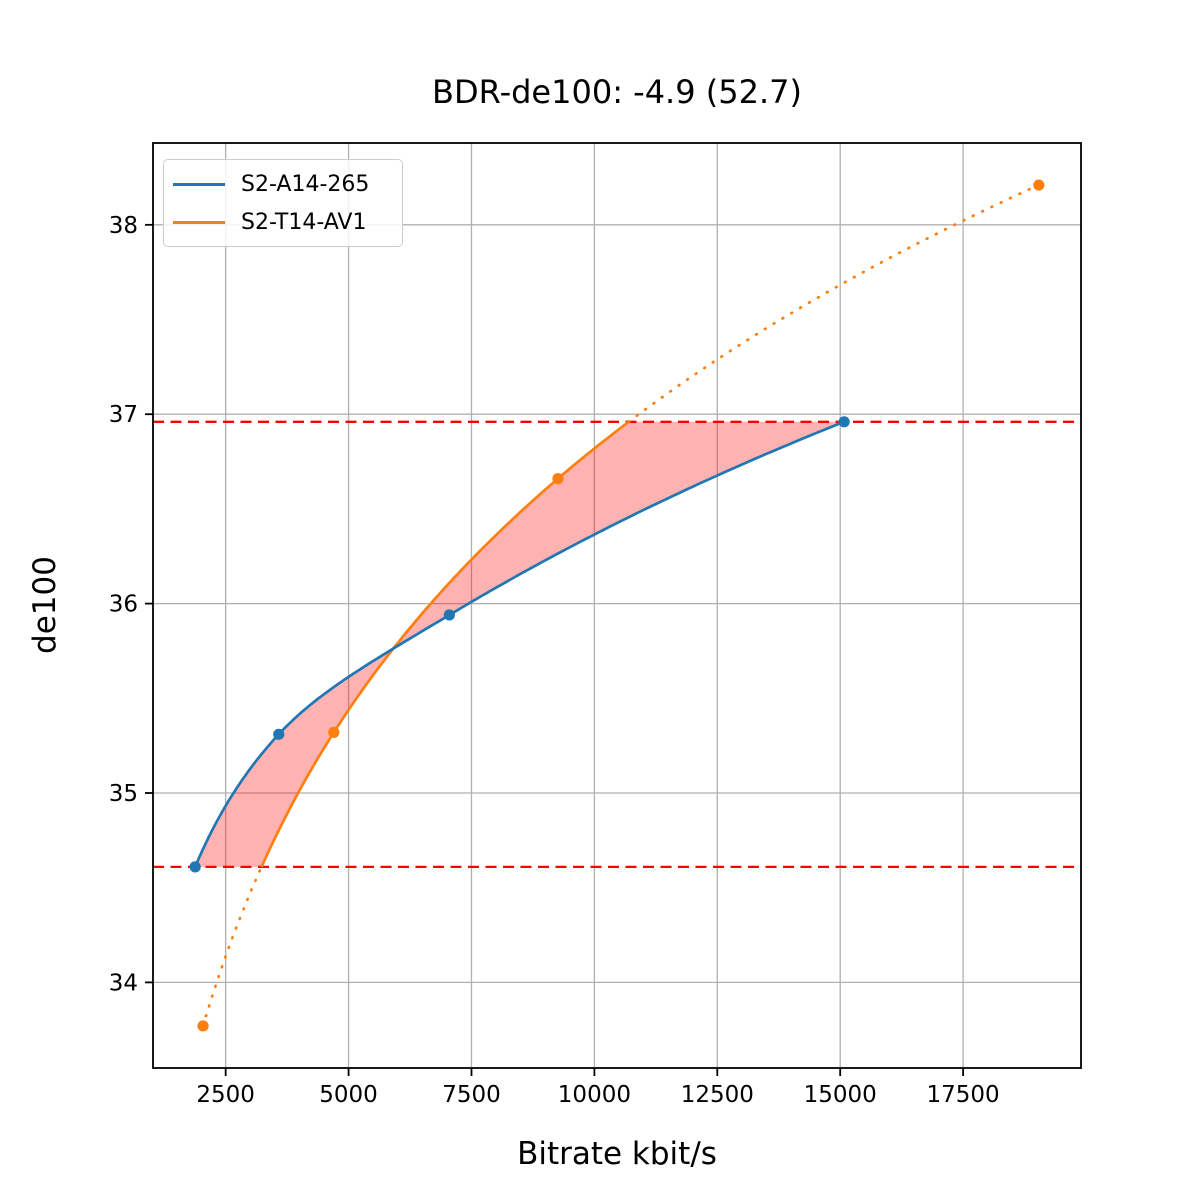  What do you see at coordinates (123, 415) in the screenshot?
I see `y-tick-label: 37` at bounding box center [123, 415].